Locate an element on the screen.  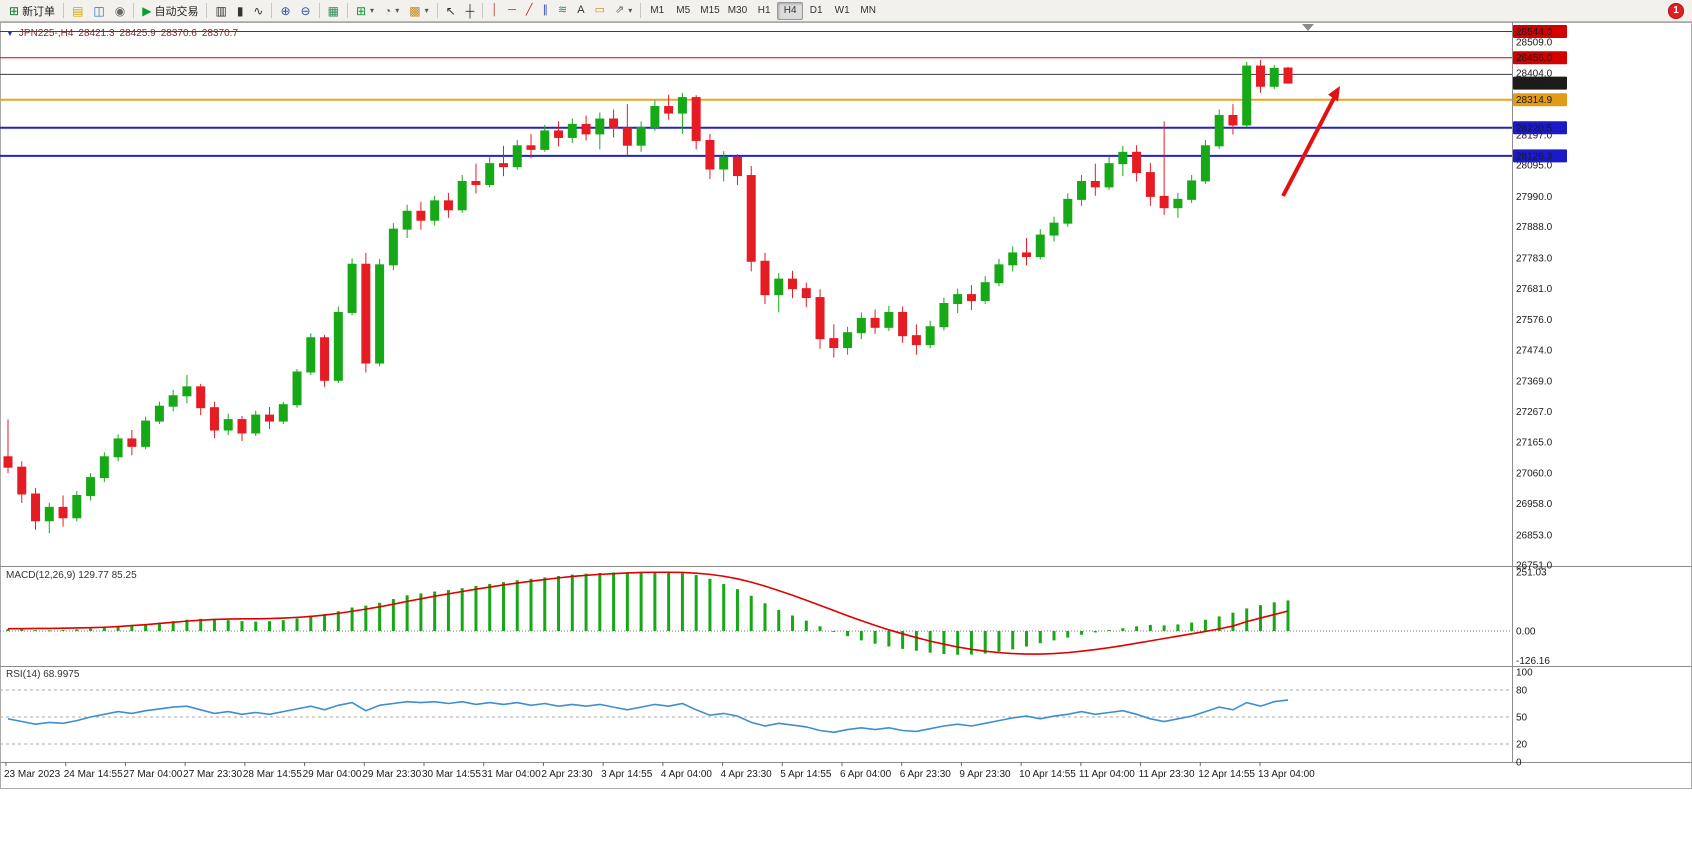
svg-text: 6 Apr 23:30 is located at coordinates (926, 774).